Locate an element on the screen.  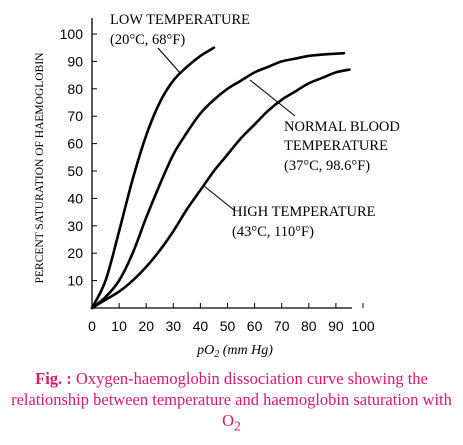
normal-temperature-label-line2: TEMPERATURE is located at coordinates (336, 146).